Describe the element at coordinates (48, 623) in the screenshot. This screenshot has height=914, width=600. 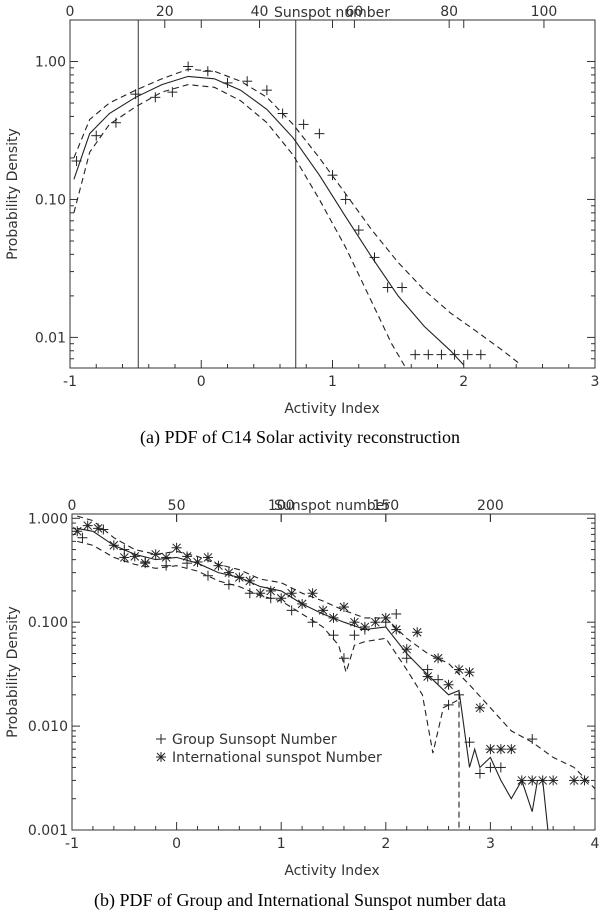
I see `panel-b-ytick-label: 0.100` at that location.